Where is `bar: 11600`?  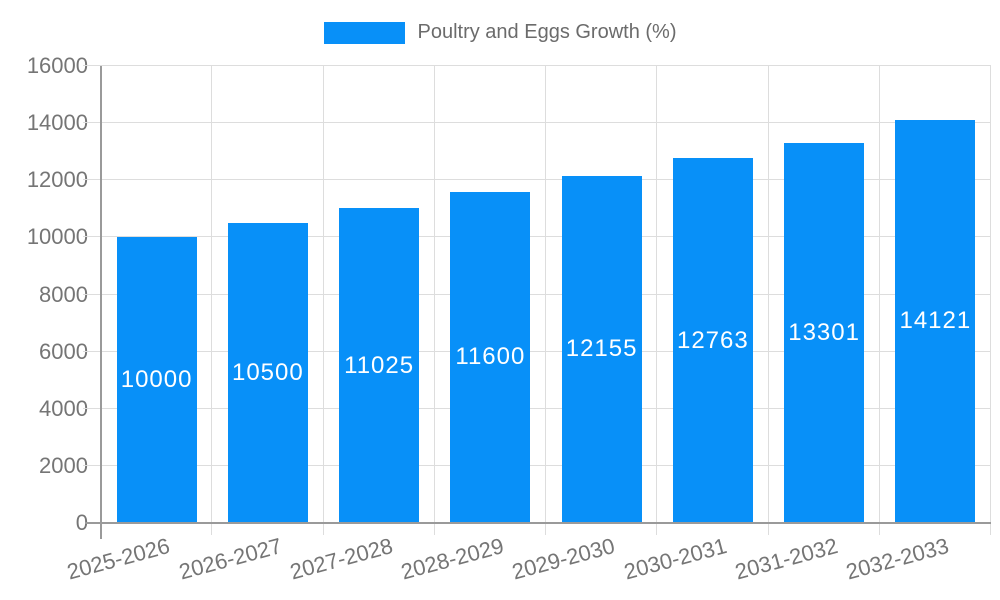 bar: 11600 is located at coordinates (490, 357).